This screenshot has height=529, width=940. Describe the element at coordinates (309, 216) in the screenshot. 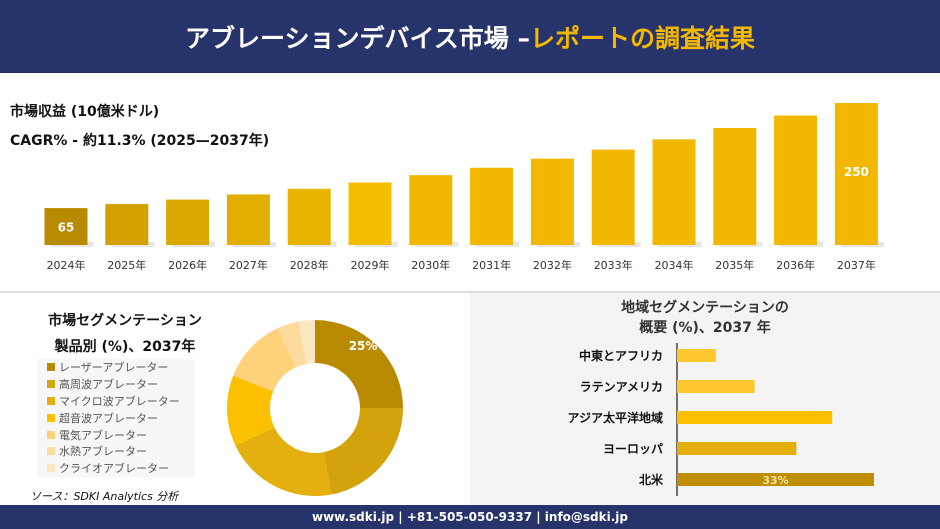

I see `bar-2028年` at that location.